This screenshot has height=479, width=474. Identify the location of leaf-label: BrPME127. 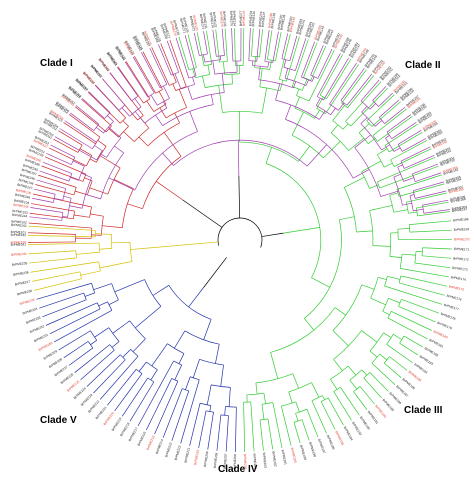
(166, 31).